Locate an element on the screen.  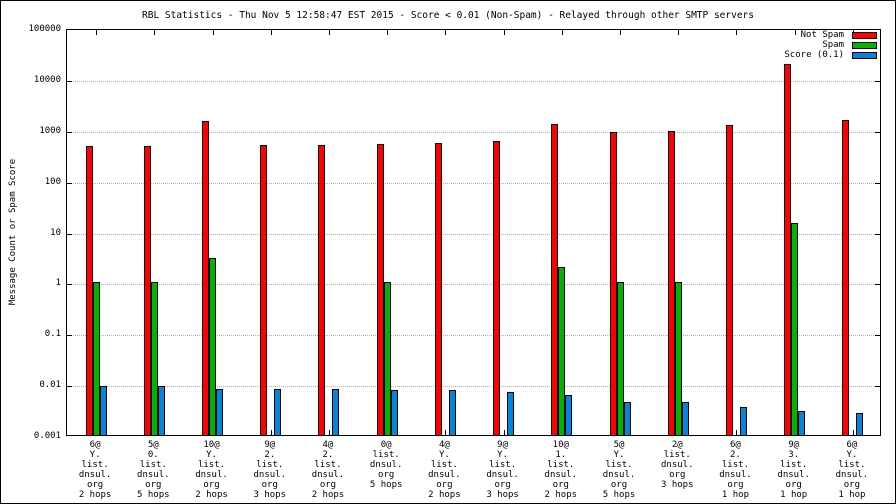
x-tick-label: 10@ 1. list. dnsul. org 2 hops is located at coordinates (561, 470).